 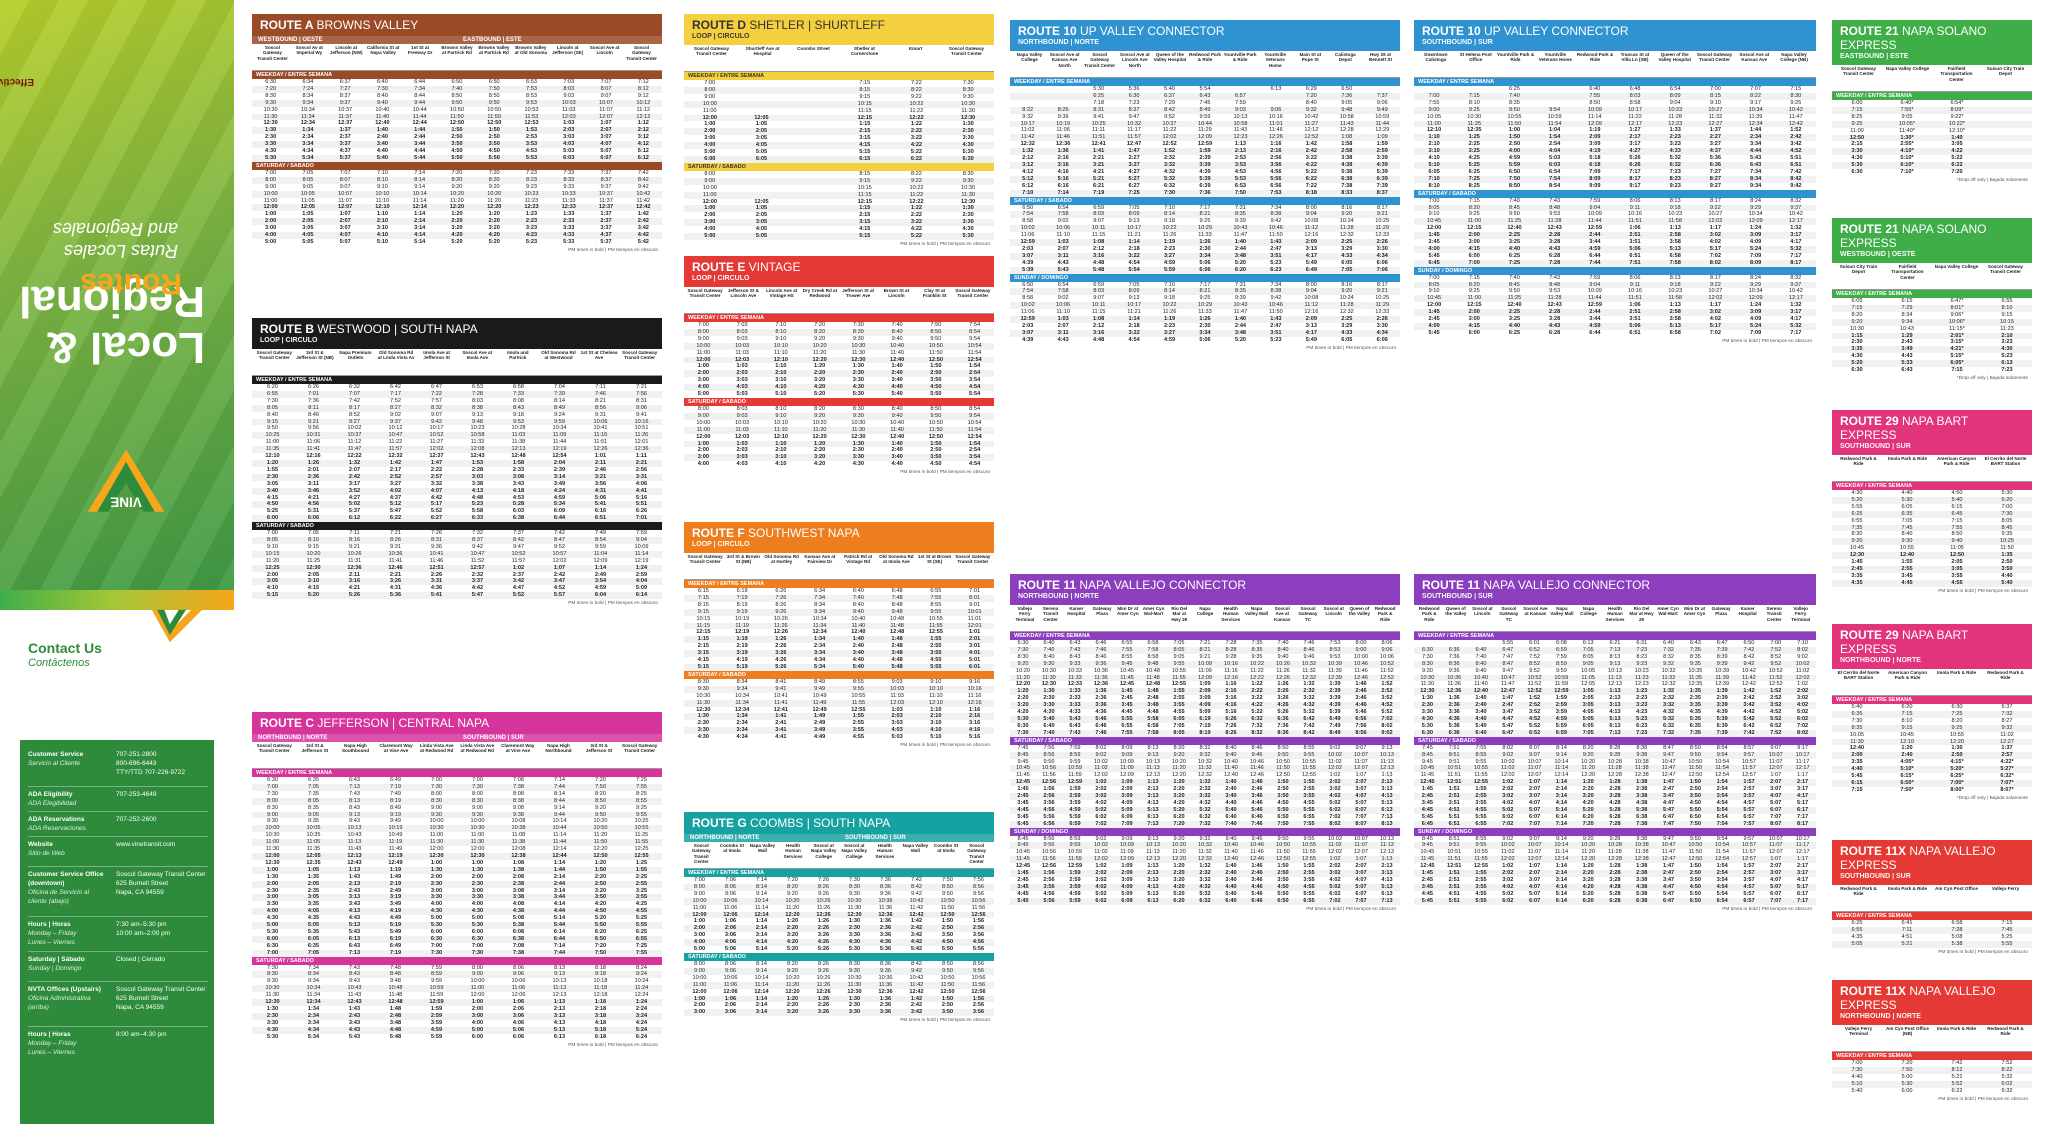 I want to click on stop-name: Vallejo Ferry Terminal, so click(x=1858, y=1031).